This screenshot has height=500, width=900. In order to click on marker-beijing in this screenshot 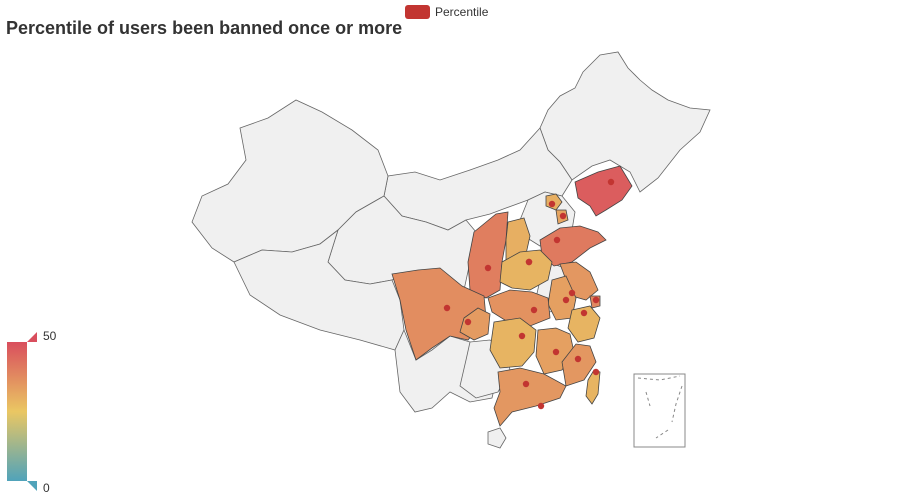, I will do `click(552, 204)`.